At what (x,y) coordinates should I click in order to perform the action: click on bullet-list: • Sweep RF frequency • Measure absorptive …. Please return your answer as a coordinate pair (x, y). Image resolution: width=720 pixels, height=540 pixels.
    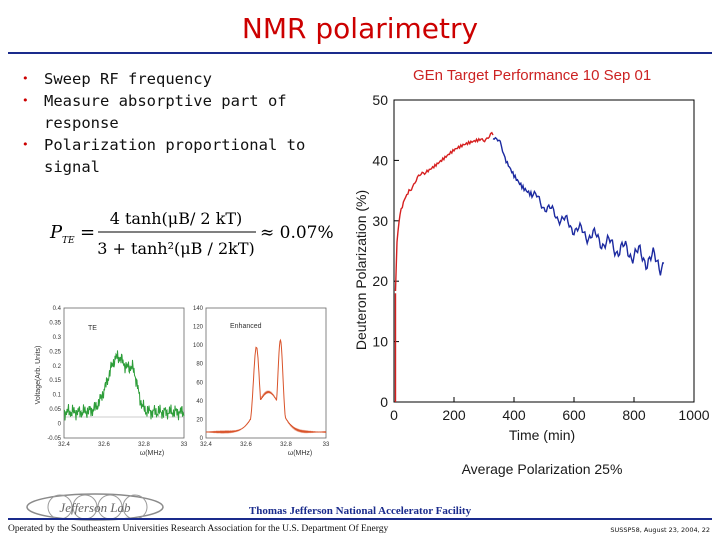
    Looking at the image, I should click on (182, 123).